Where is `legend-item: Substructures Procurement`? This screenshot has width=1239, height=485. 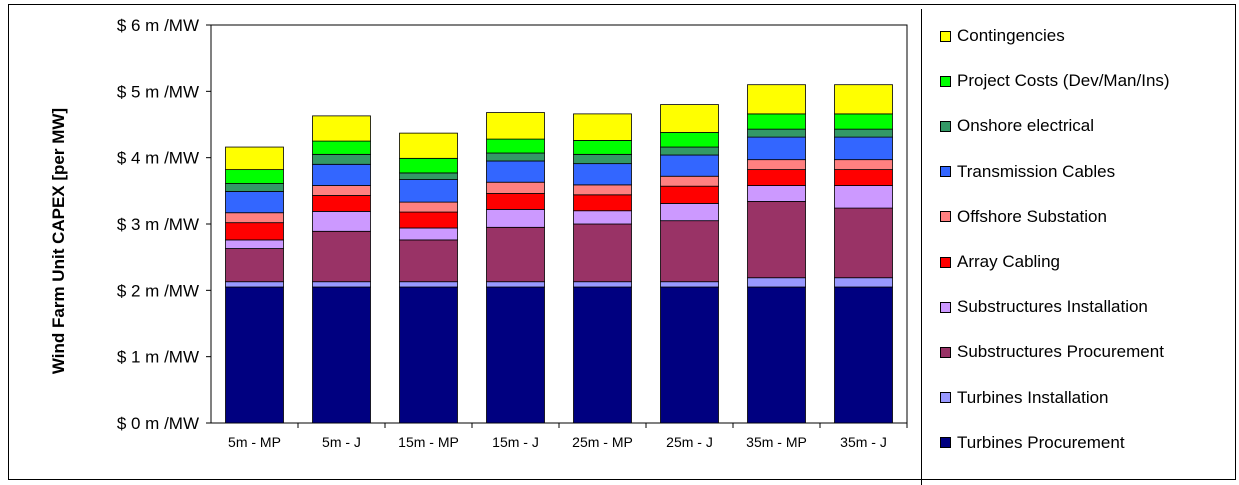 legend-item: Substructures Procurement is located at coordinates (1052, 352).